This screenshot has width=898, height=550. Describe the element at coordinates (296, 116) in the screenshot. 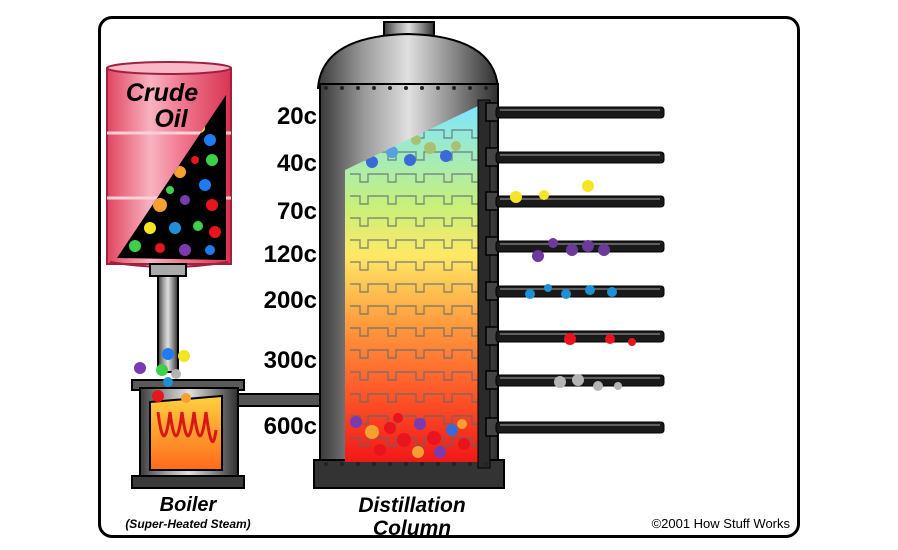

I see `temp-label-20: 20c` at that location.